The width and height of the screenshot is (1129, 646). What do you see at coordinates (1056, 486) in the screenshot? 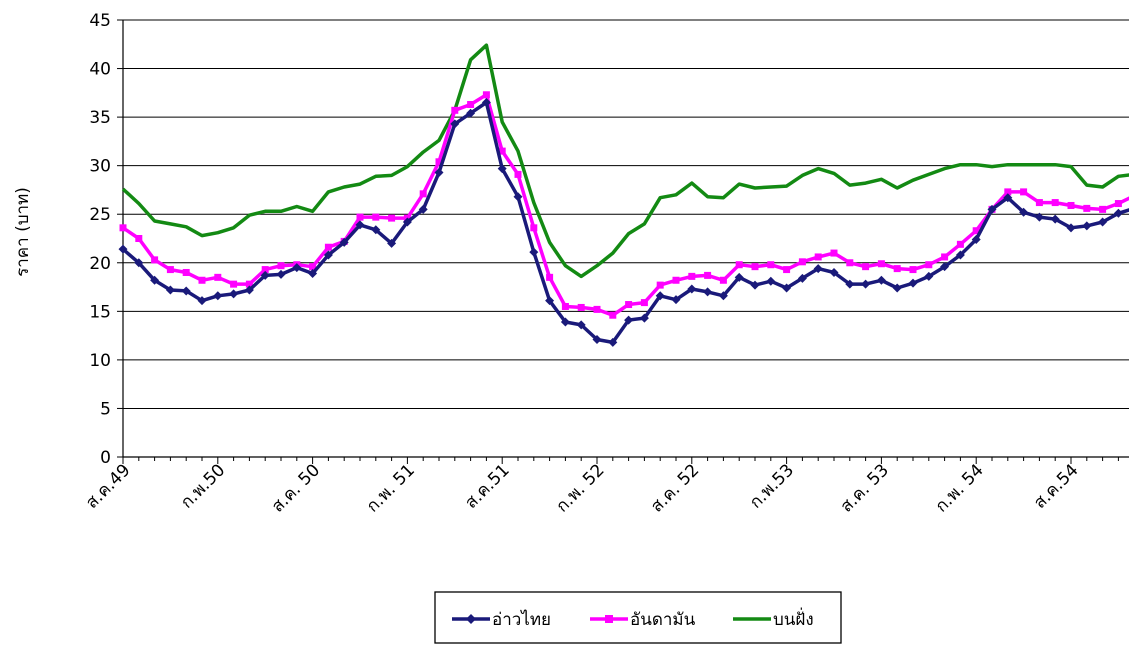
I see `x-tick-label: ส.ค.54` at bounding box center [1056, 486].